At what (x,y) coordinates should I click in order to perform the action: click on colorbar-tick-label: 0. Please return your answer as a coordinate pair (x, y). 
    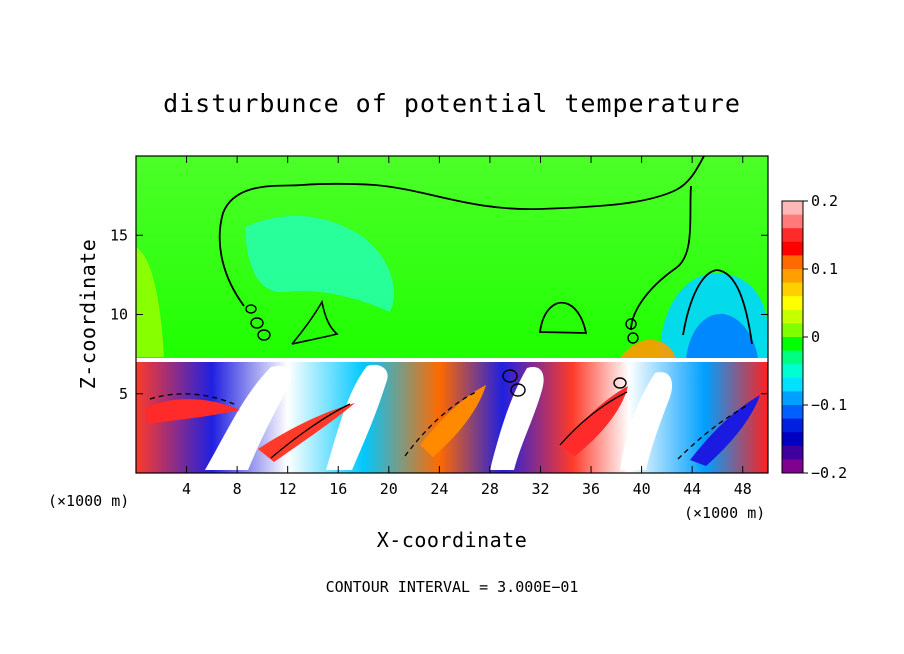
    Looking at the image, I should click on (815, 337).